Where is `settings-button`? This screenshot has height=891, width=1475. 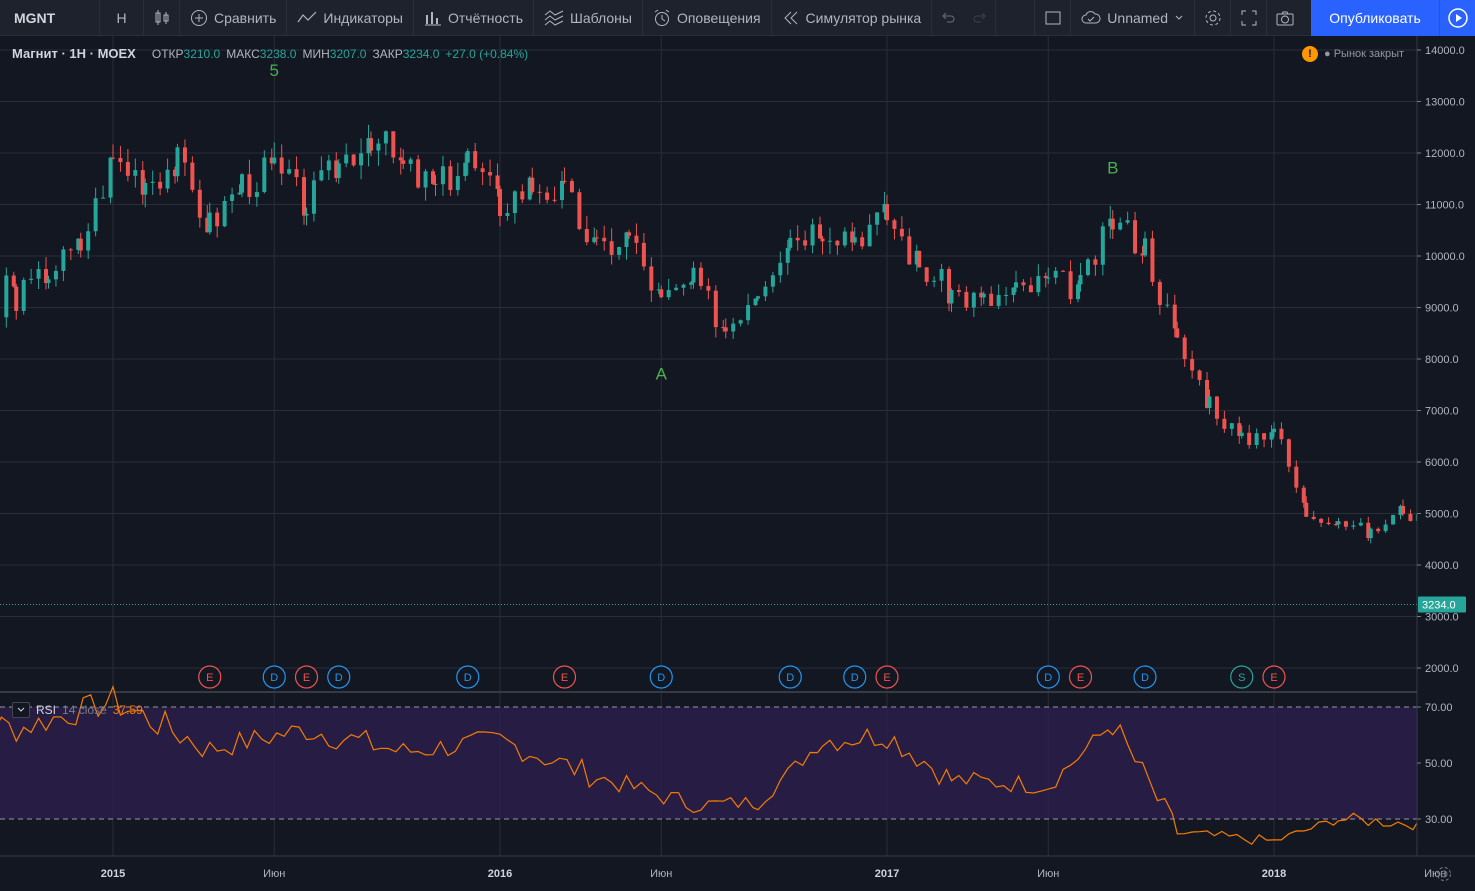
settings-button is located at coordinates (1213, 18).